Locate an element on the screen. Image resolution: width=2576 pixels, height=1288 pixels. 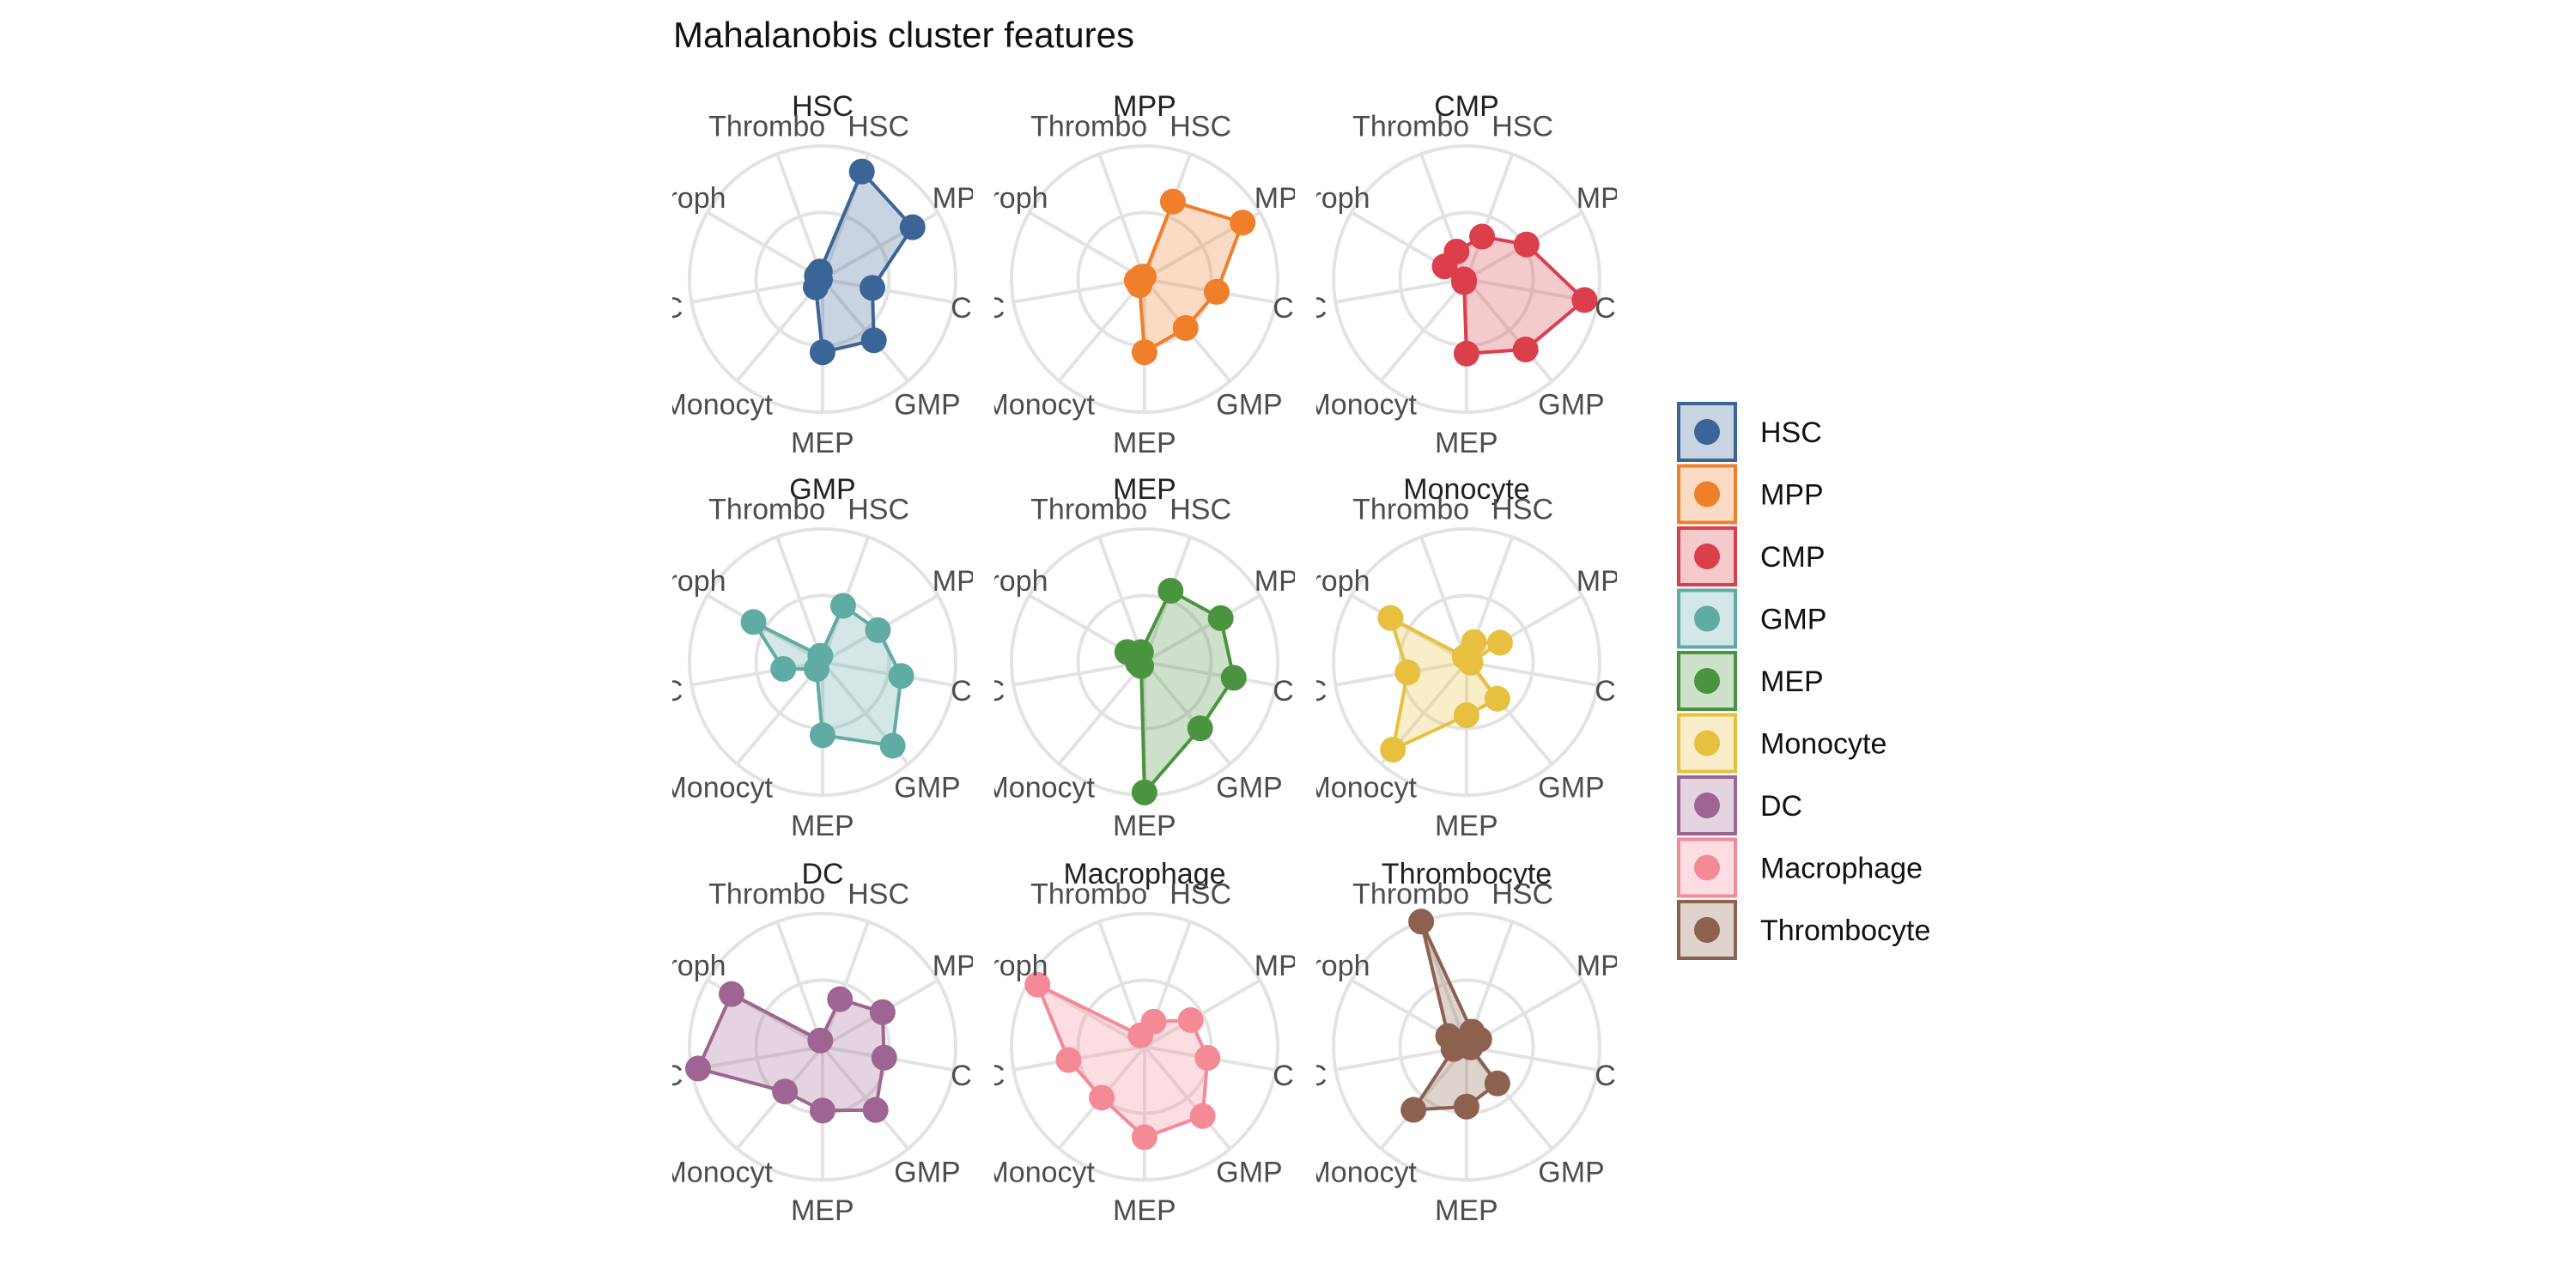
data-point-mpp is located at coordinates (913, 227).